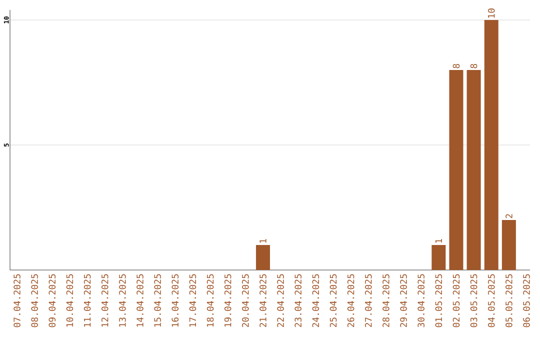  I want to click on x-tick-label: 27.04.2025, so click(368, 301).